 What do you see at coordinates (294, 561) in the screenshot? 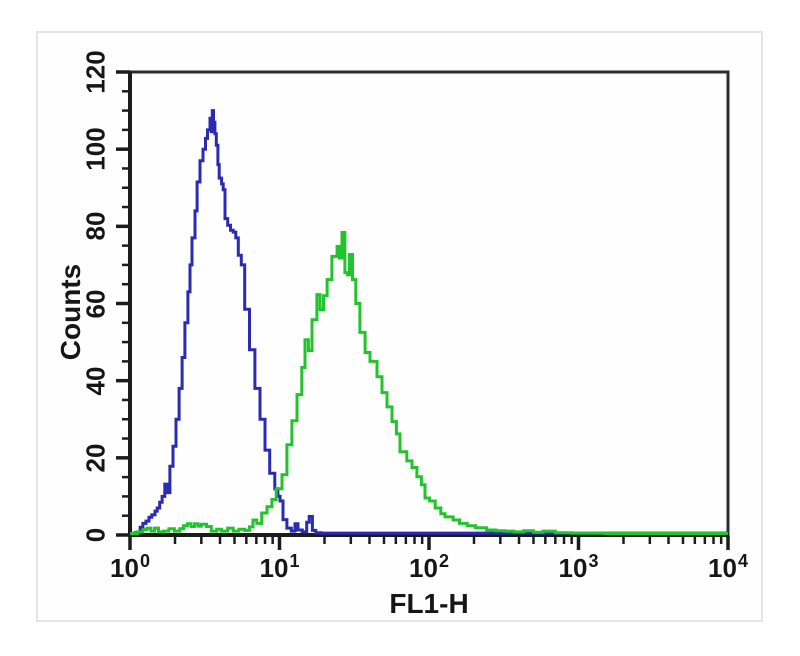
I see `x-tick-exponent: 1` at bounding box center [294, 561].